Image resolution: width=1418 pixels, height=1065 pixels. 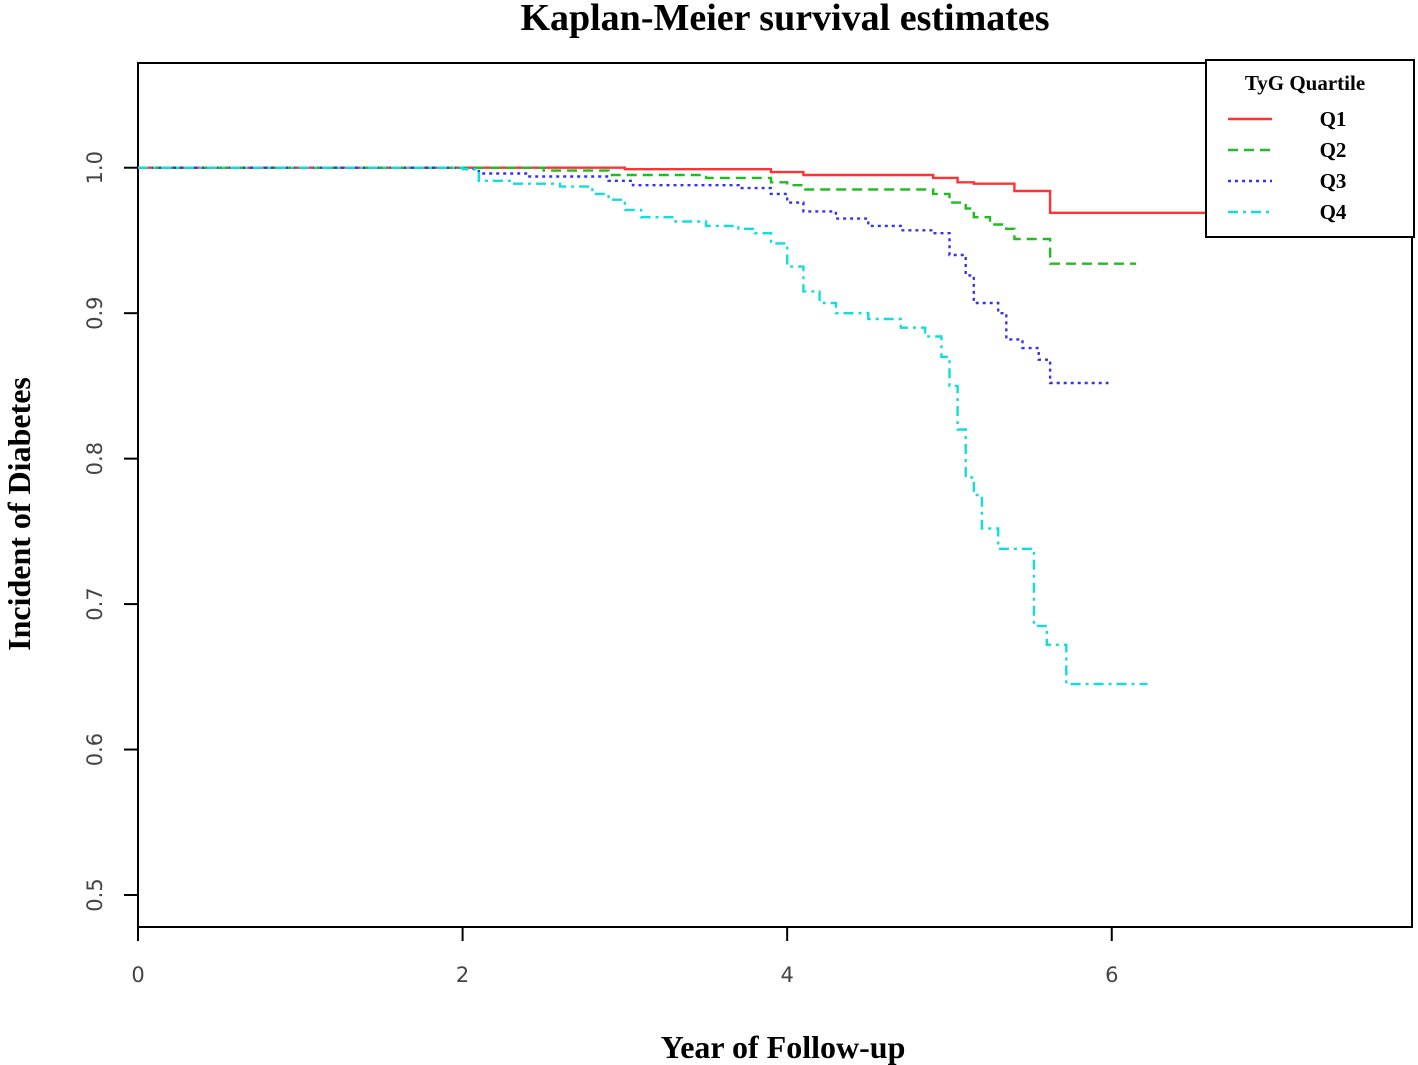 What do you see at coordinates (1305, 83) in the screenshot?
I see `legend-title: TyG Quartile` at bounding box center [1305, 83].